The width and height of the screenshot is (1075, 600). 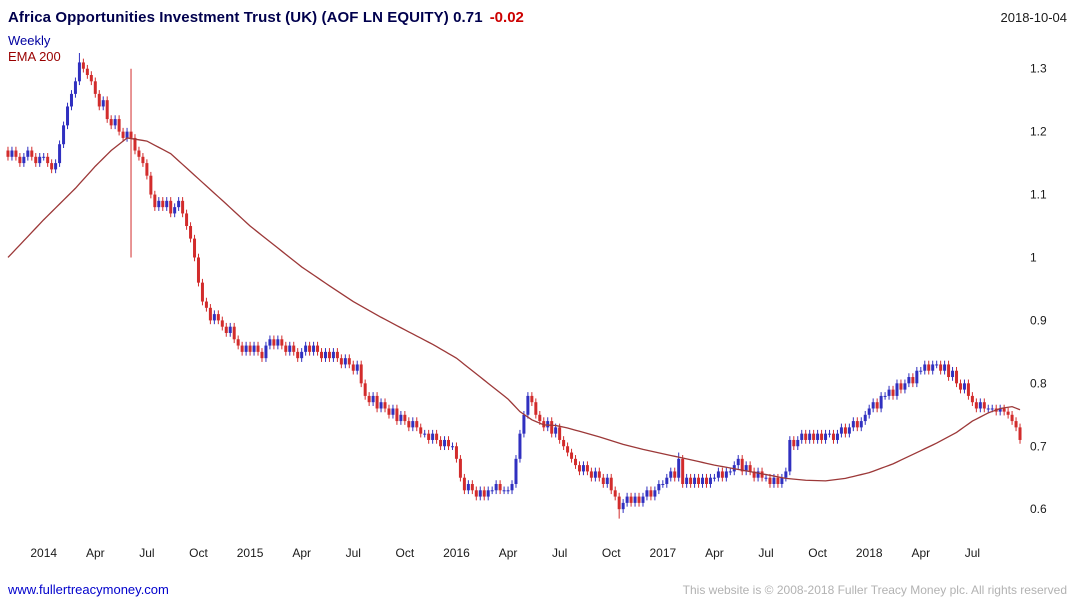 I want to click on svg-text: 0.9, so click(x=1038, y=320).